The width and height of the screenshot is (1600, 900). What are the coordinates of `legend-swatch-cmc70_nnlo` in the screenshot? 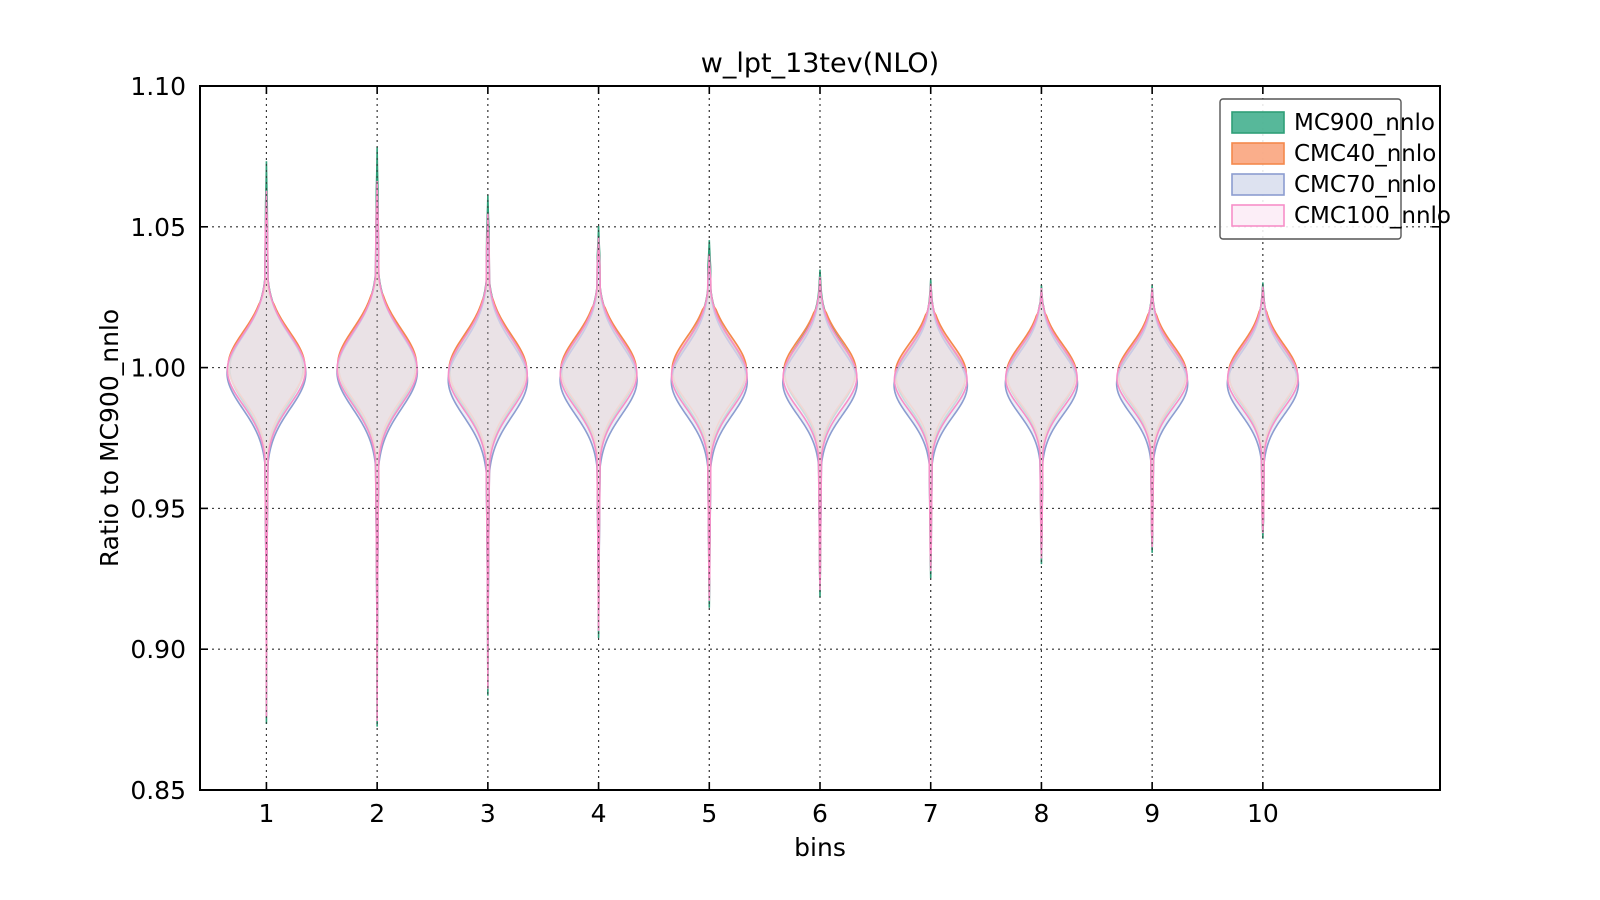 It's located at (1258, 184).